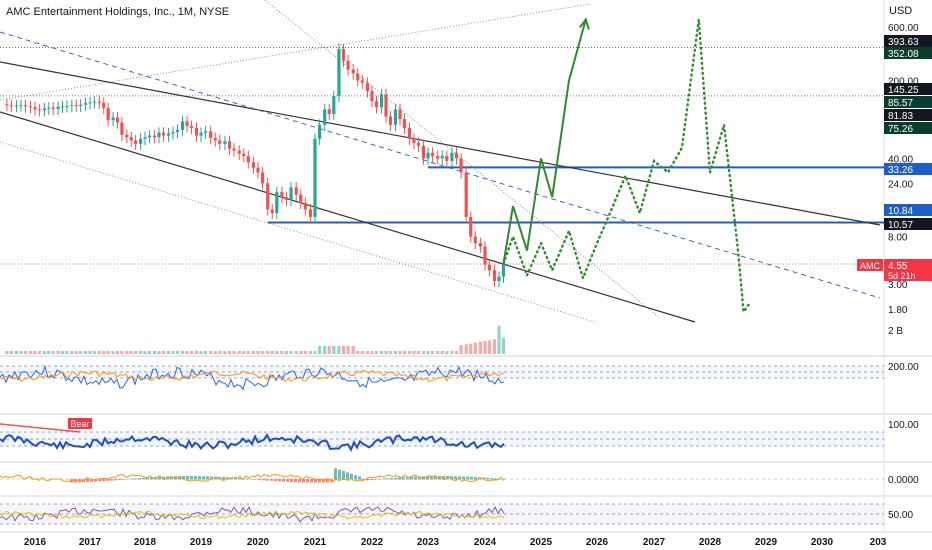 The height and width of the screenshot is (550, 932). I want to click on x-tick-label: 2021, so click(315, 542).